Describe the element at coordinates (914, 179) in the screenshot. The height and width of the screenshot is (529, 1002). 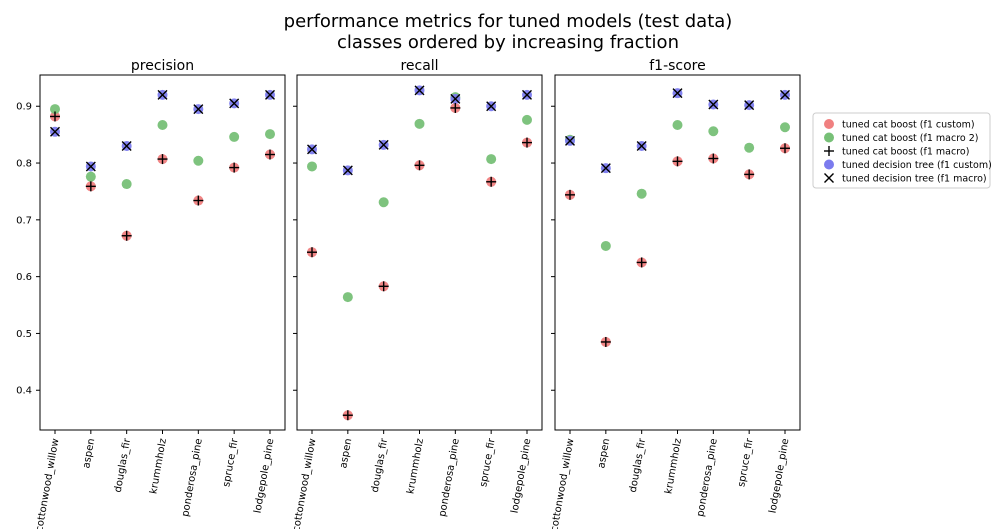
I see `legend-label: tuned decision tree (f1 macro)` at that location.